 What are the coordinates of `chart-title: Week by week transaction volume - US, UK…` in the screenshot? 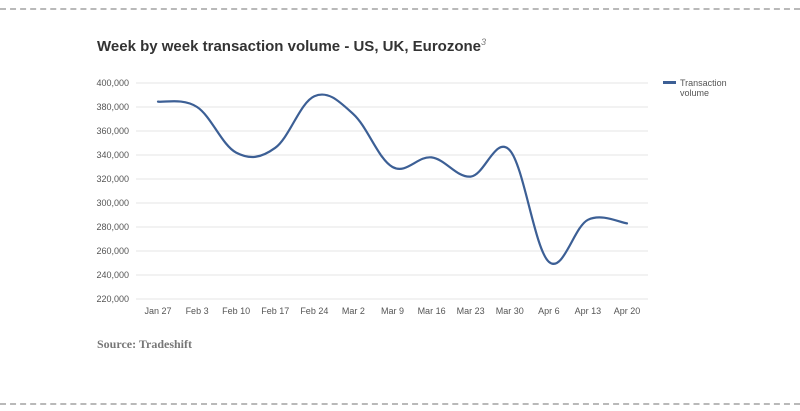 It's located at (291, 46).